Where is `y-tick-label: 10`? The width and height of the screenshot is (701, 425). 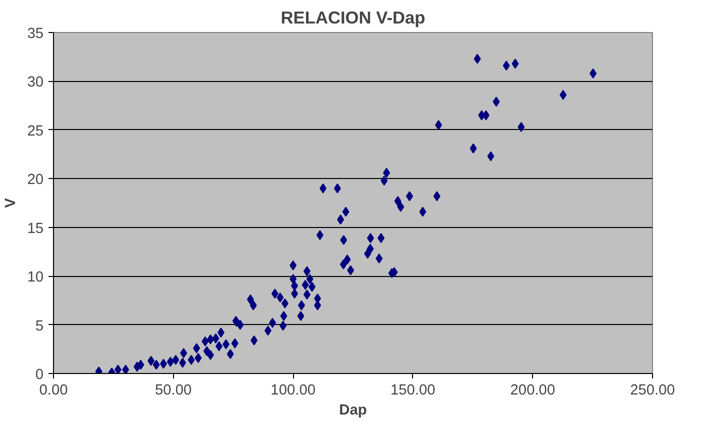 y-tick-label: 10 is located at coordinates (35, 278).